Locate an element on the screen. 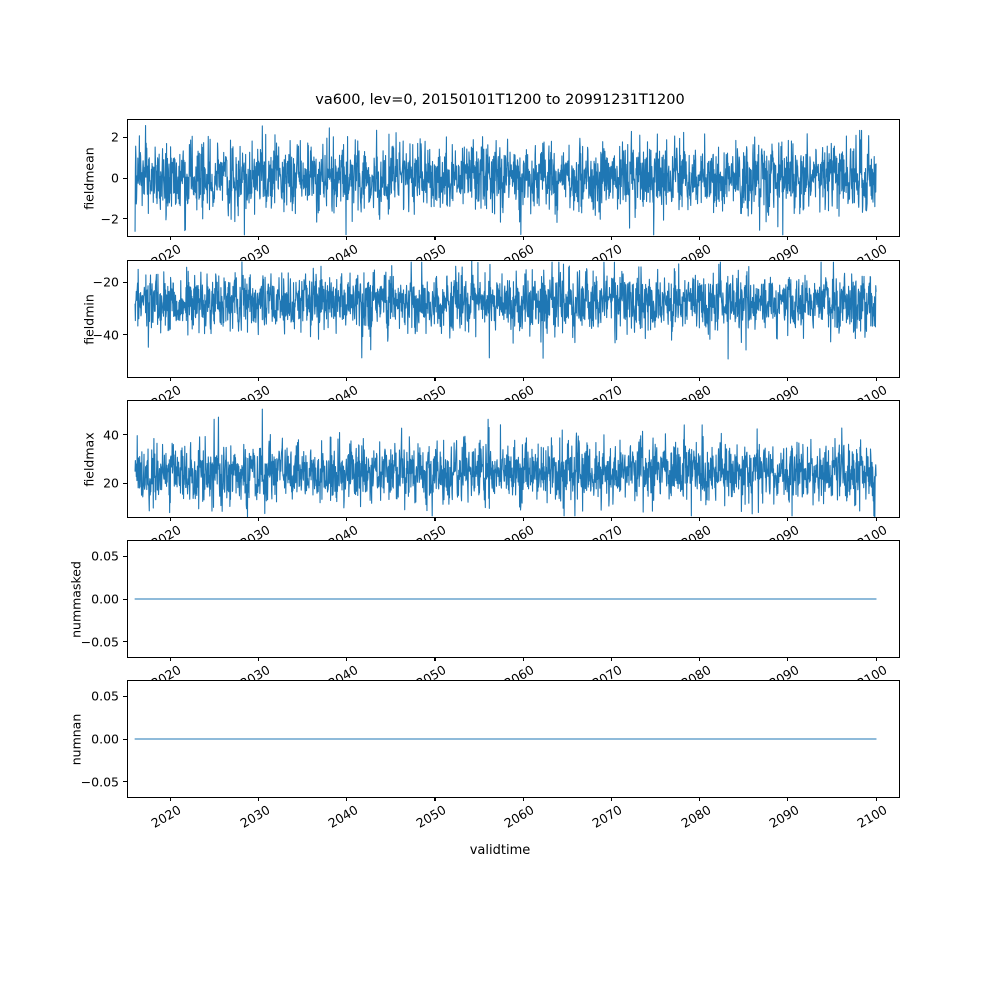 The image size is (1000, 1000). subplot-numnan is located at coordinates (513, 739).